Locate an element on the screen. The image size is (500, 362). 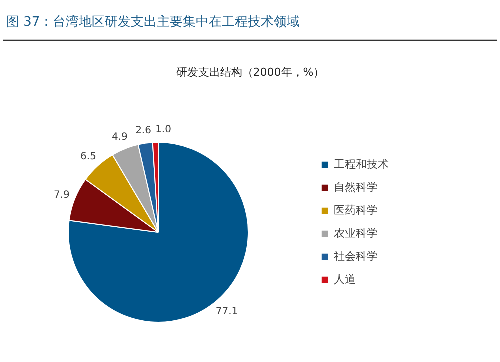
data-label: 6.5 is located at coordinates (88, 157).